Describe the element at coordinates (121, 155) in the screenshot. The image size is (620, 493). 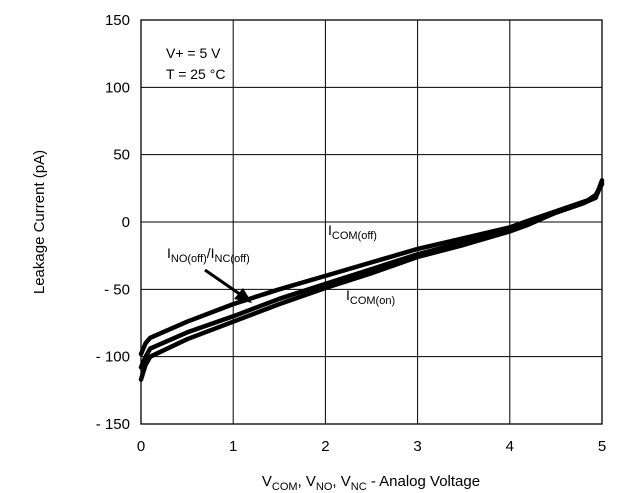
I see `y-tick-label: 50` at that location.